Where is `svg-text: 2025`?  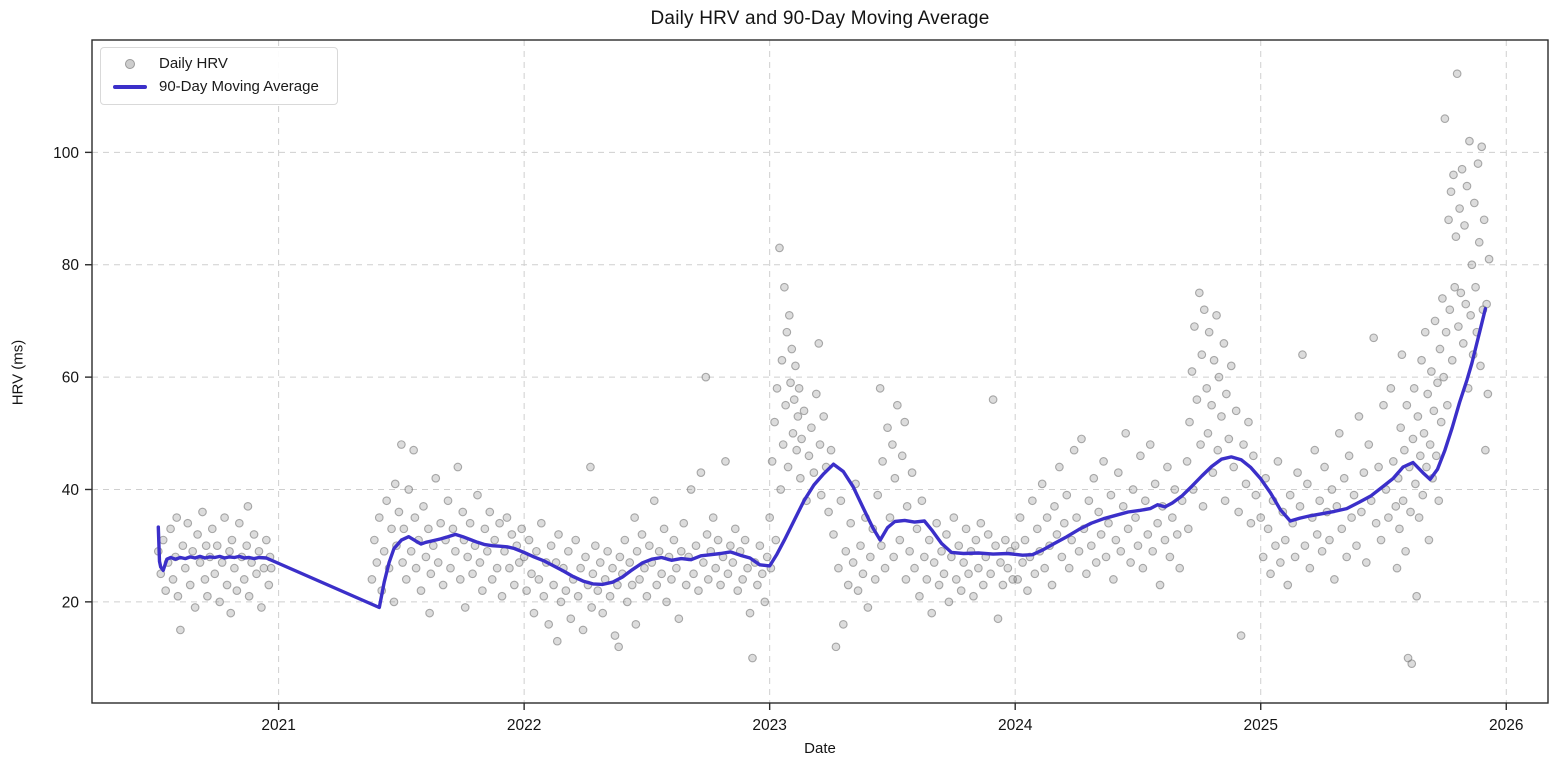 svg-text: 2025 is located at coordinates (1260, 725).